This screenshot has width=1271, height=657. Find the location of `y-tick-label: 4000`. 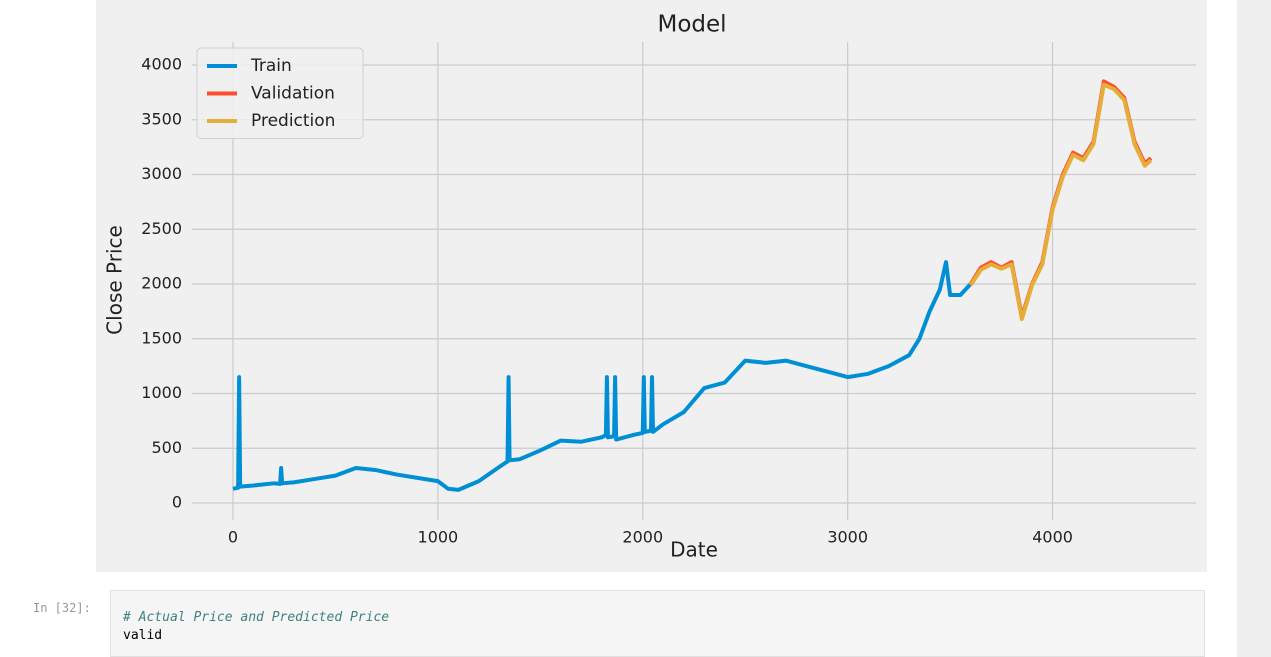

y-tick-label: 4000 is located at coordinates (161, 63).